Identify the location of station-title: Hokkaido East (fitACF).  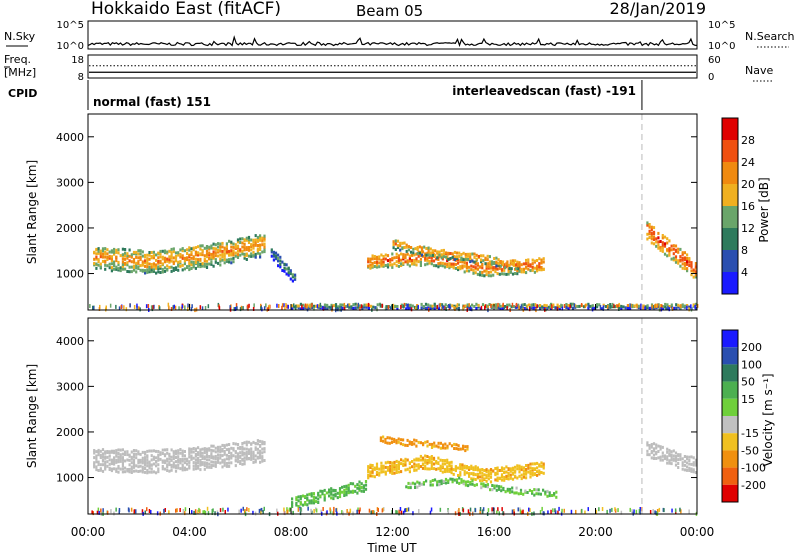
(186, 9).